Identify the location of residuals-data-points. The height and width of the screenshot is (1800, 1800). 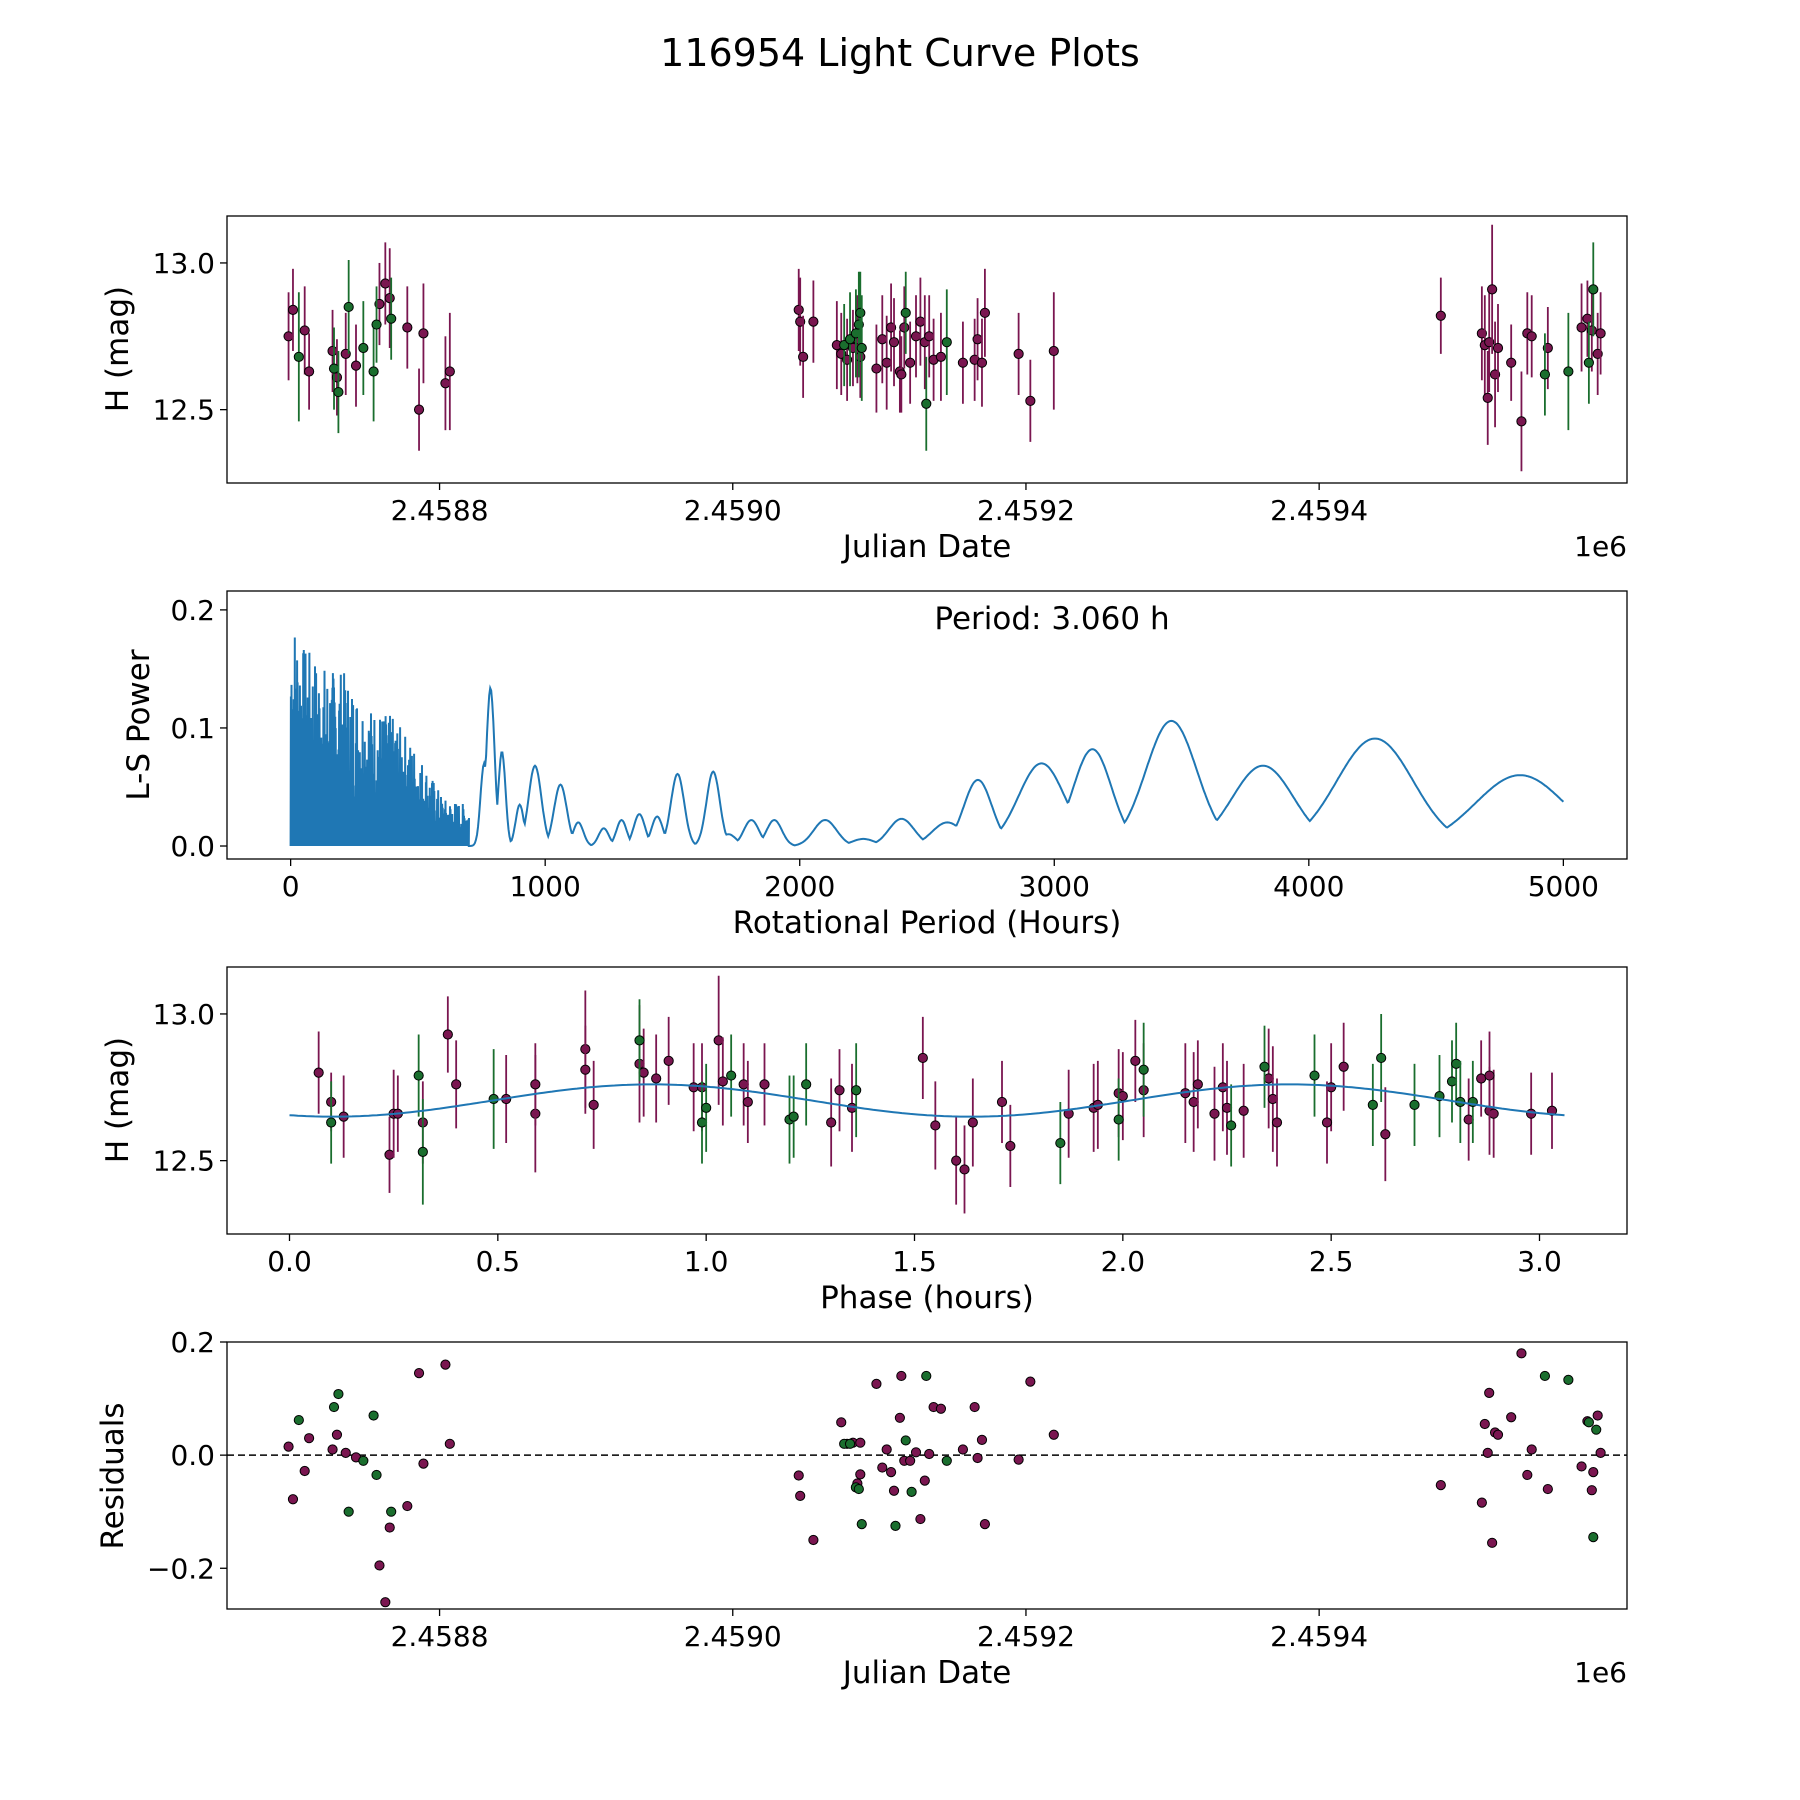
(944, 1478).